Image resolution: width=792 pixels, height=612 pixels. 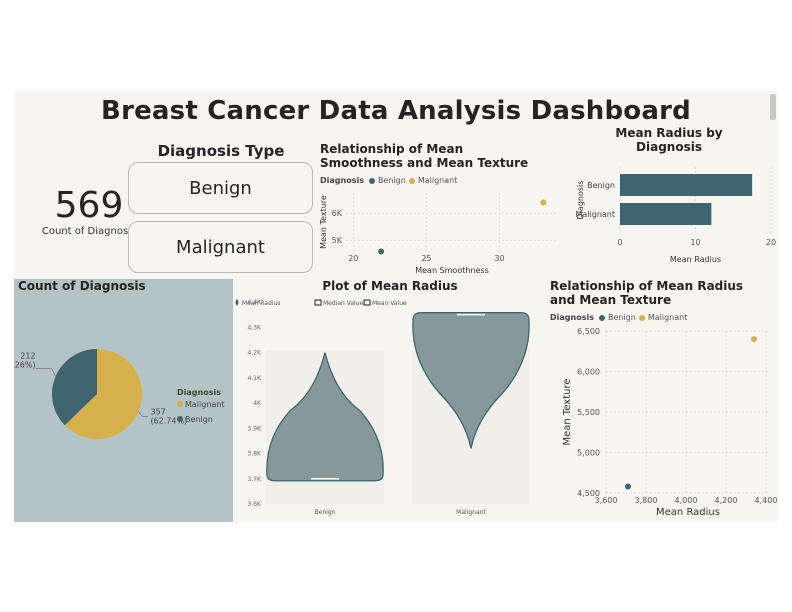 What do you see at coordinates (390, 286) in the screenshot?
I see `violin-title: Plot of Mean Radius` at bounding box center [390, 286].